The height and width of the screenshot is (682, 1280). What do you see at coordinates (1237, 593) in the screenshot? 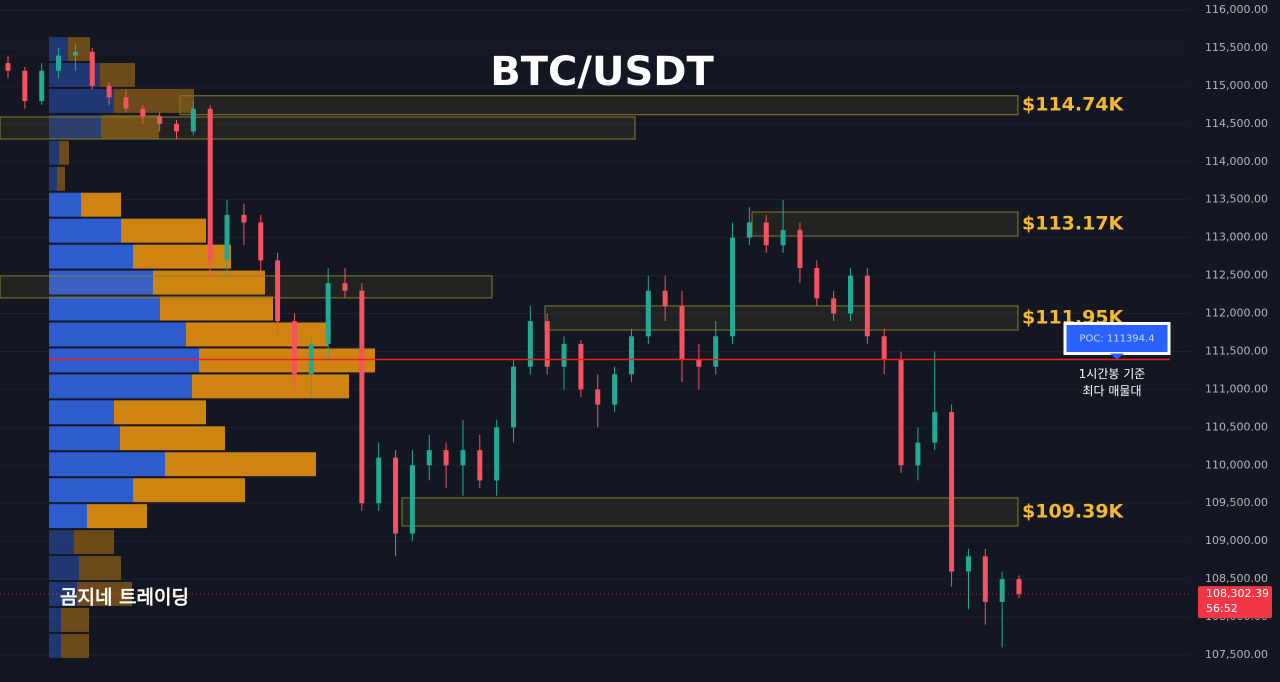
I see `last-price-label: 108,302.39` at bounding box center [1237, 593].